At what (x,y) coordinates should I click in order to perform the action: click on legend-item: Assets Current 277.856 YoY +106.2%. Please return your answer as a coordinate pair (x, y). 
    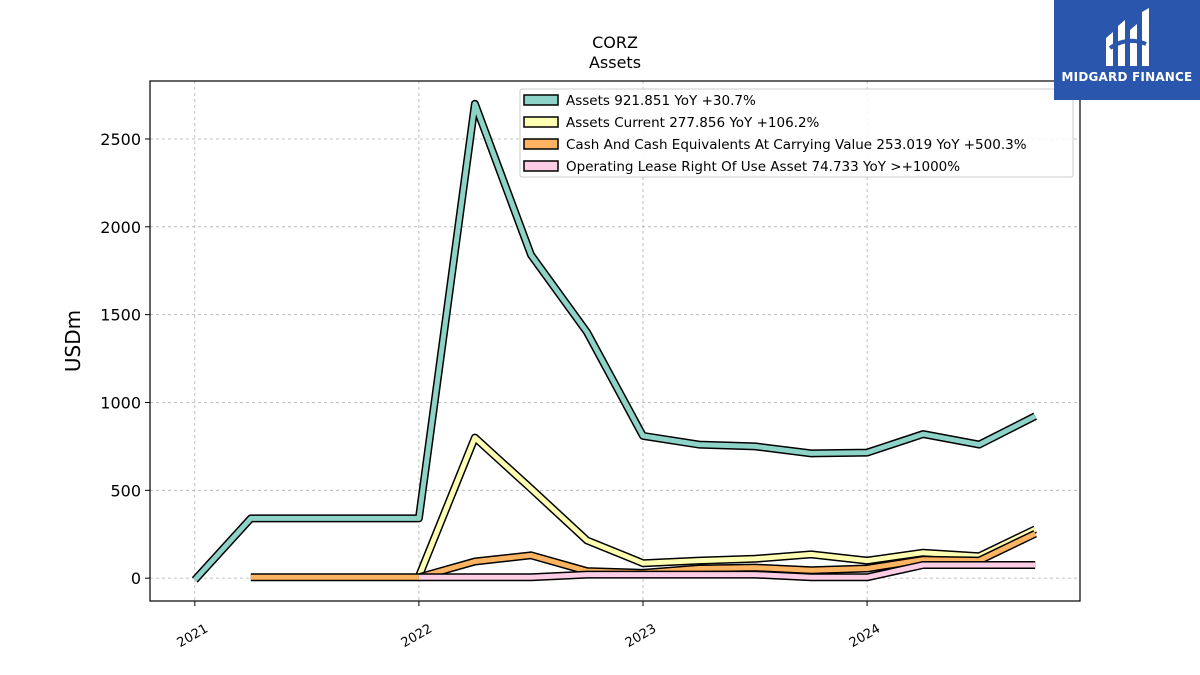
    Looking at the image, I should click on (671, 123).